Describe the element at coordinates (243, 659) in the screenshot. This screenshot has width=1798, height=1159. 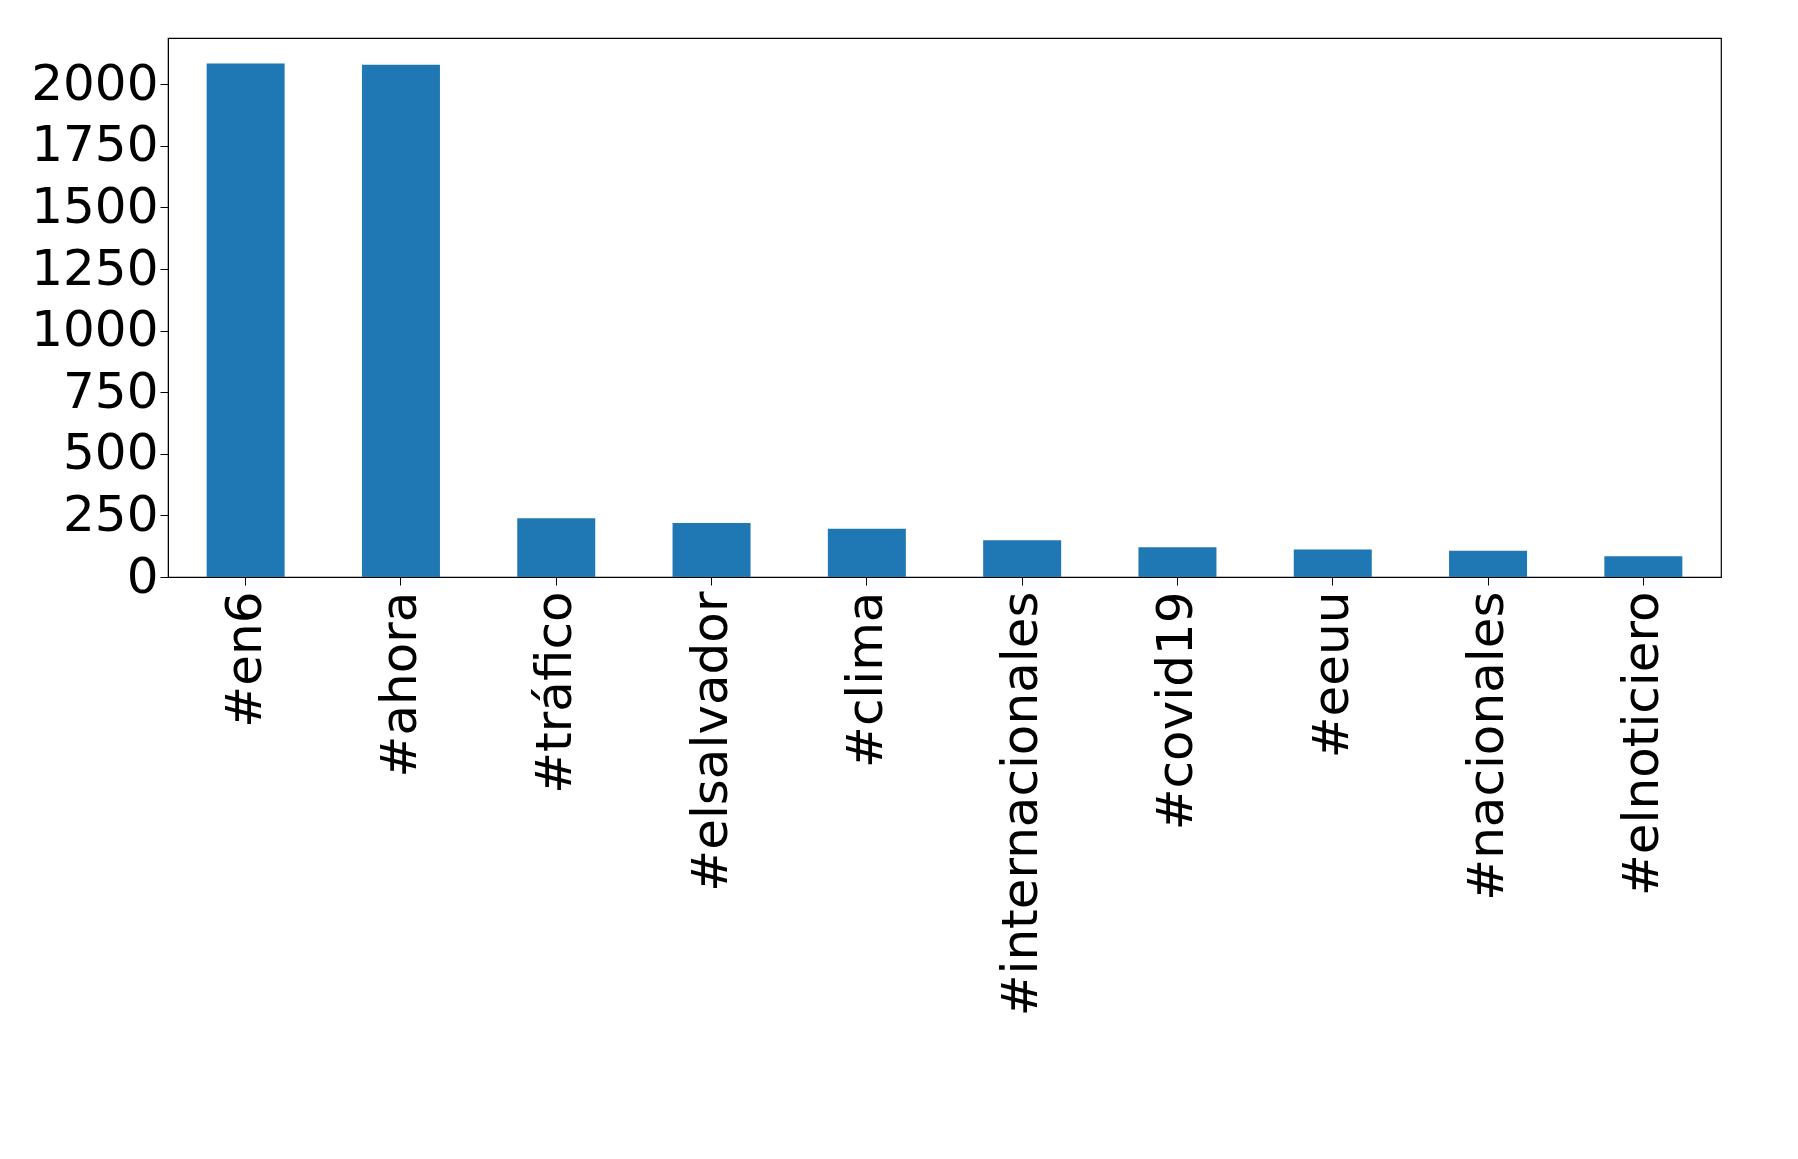
I see `x-tick-label: #en6` at that location.